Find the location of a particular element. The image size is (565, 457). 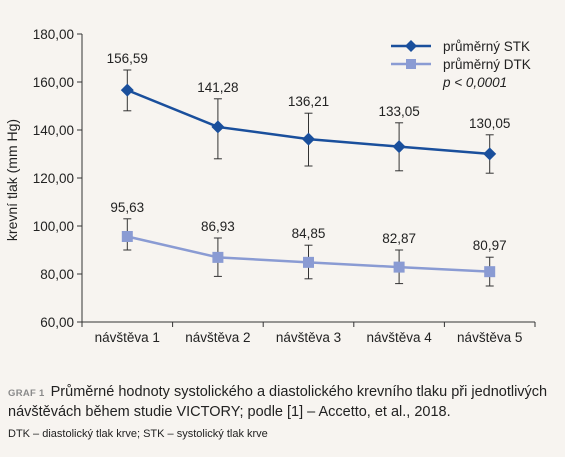

y-tick-label: 60,00 is located at coordinates (57, 322).